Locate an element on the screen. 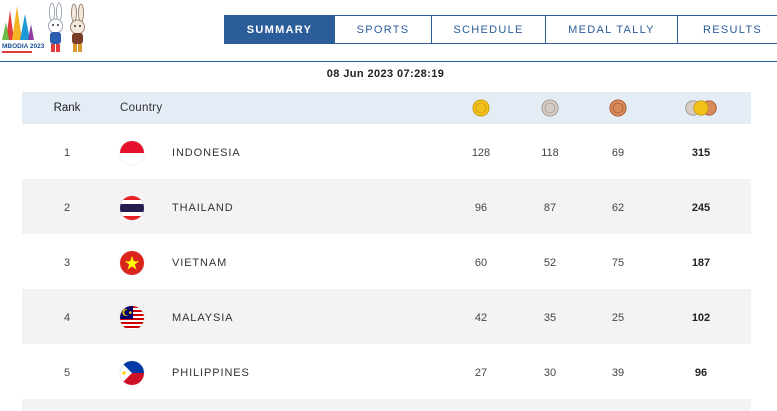 The image size is (777, 411). table-row: 5 PHILIPPINES 27 30 39 96 is located at coordinates (386, 371).